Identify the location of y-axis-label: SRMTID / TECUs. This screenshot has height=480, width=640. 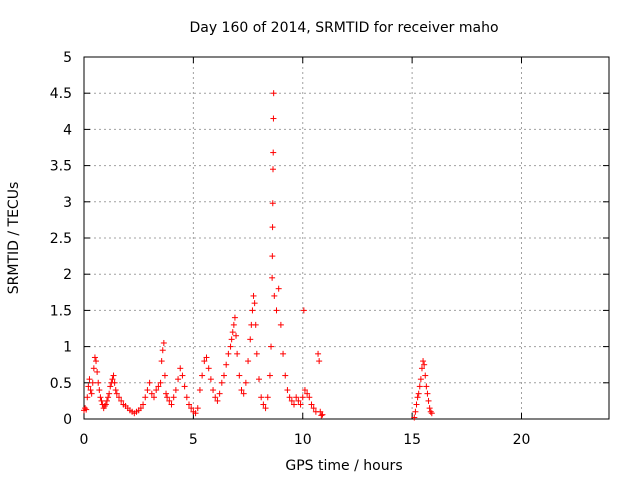
(14, 238).